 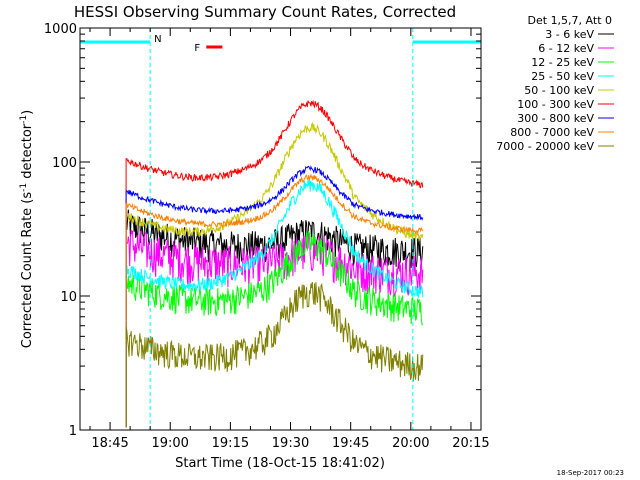 I want to click on x-tick-label: 19:00, so click(x=169, y=443).